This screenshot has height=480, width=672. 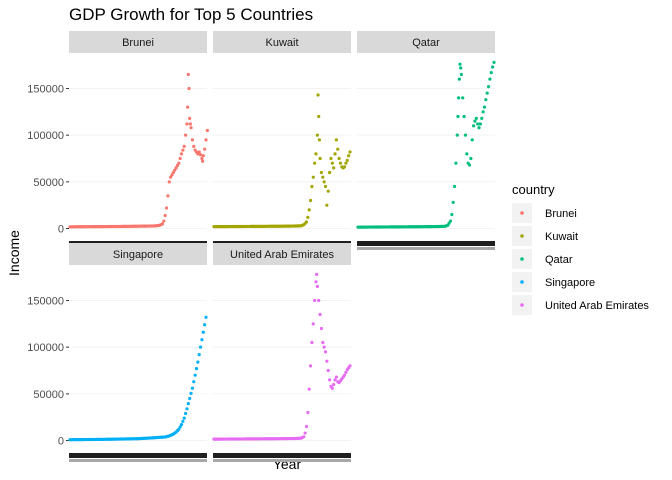 What do you see at coordinates (426, 43) in the screenshot?
I see `facet-strip-label: Qatar` at bounding box center [426, 43].